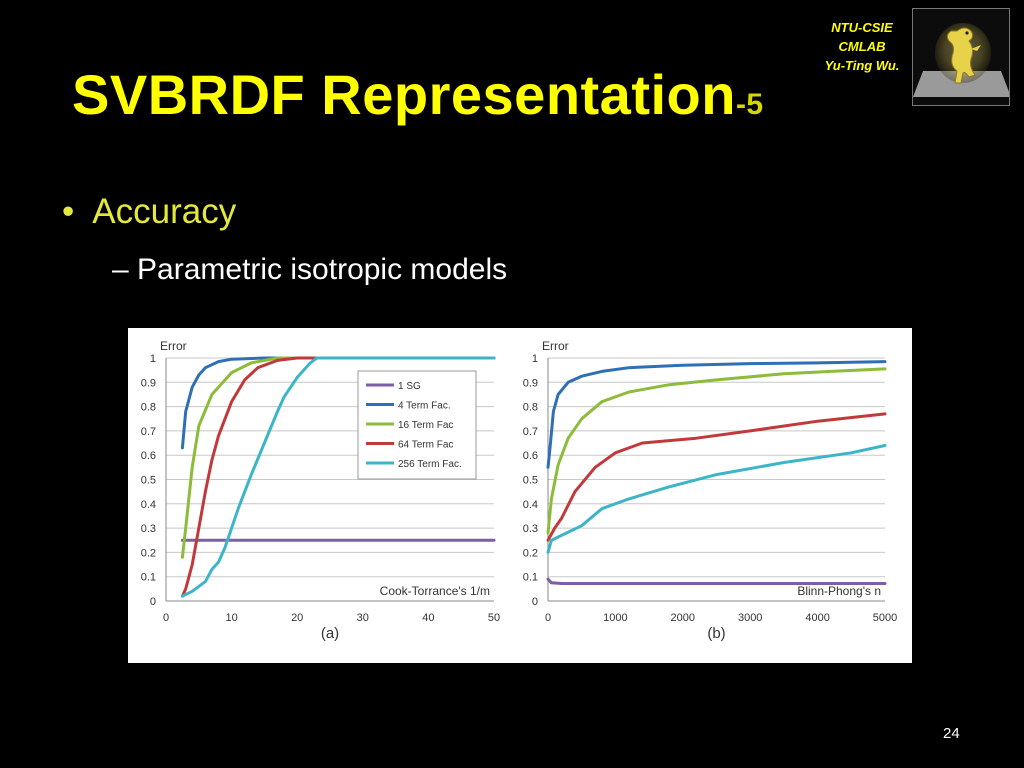  Describe the element at coordinates (148, 481) in the screenshot. I see `panel-a-ytick-label: 0.5` at that location.